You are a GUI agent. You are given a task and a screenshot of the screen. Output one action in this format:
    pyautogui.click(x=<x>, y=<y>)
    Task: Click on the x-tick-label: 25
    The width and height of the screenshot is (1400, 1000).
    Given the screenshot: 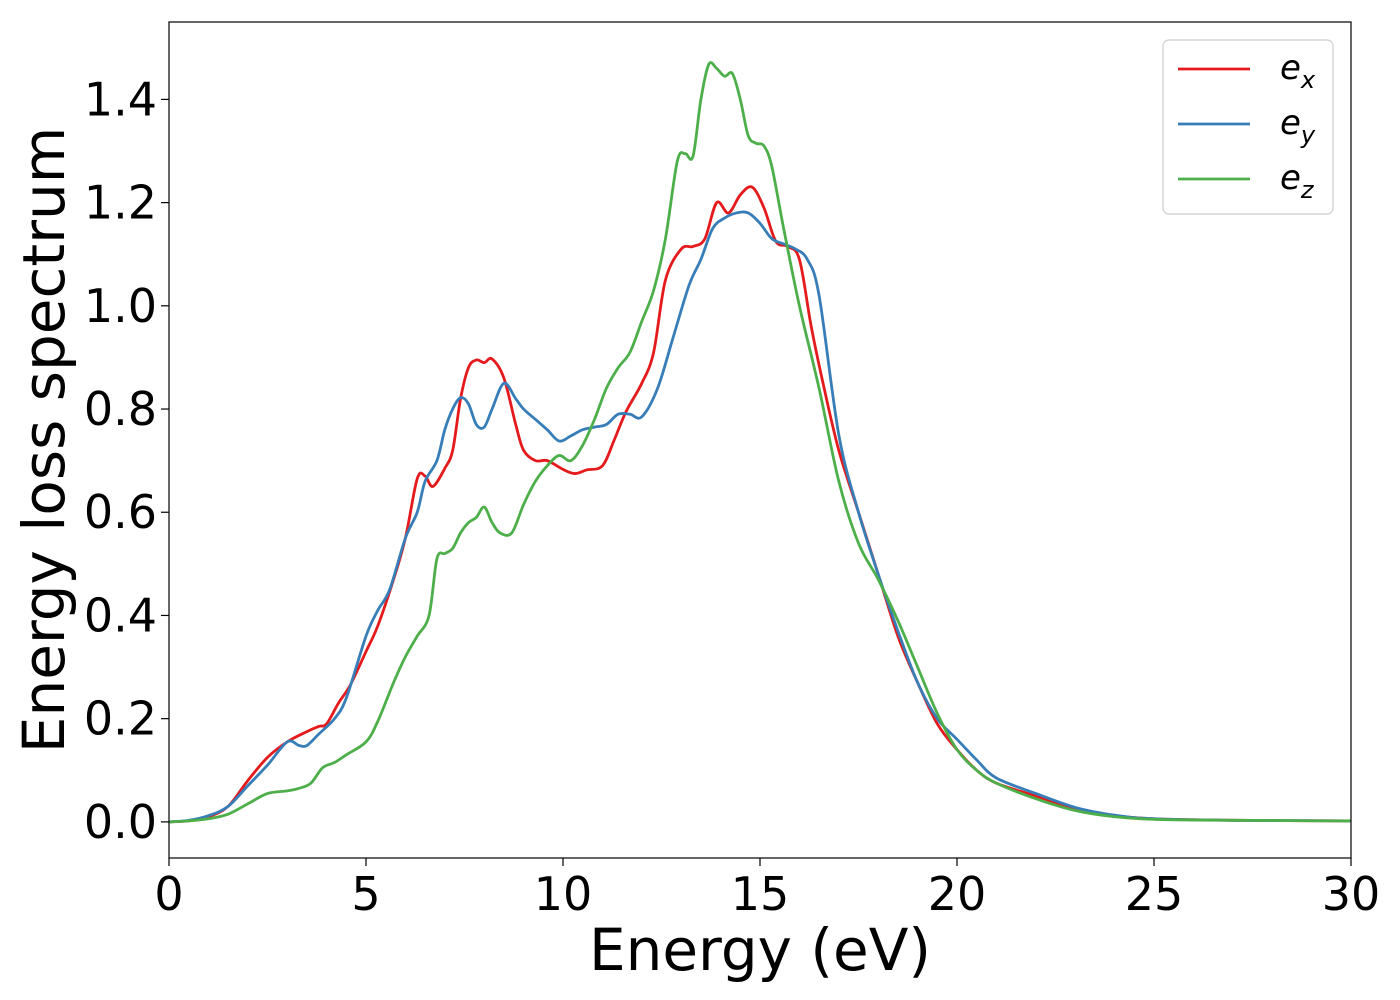 What is the action you would take?
    pyautogui.click(x=1154, y=894)
    